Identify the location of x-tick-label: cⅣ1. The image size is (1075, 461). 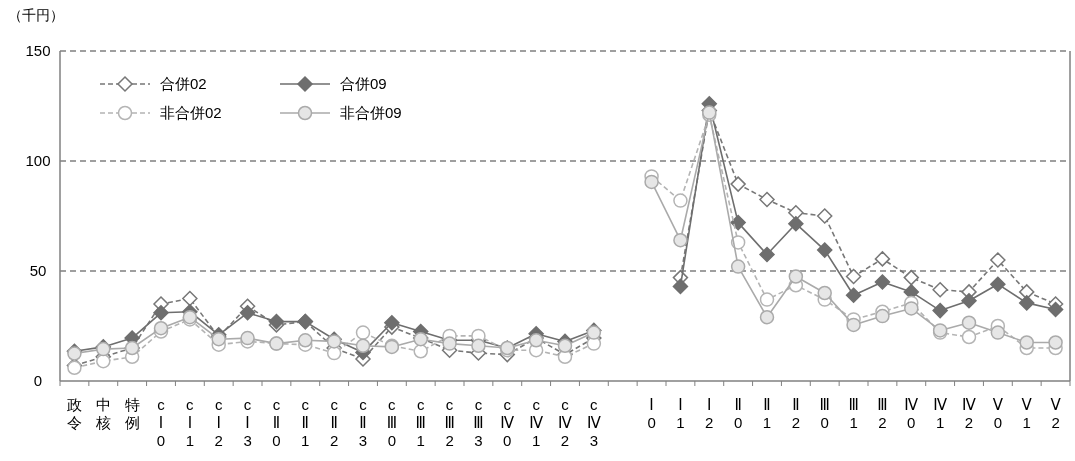
(536, 422).